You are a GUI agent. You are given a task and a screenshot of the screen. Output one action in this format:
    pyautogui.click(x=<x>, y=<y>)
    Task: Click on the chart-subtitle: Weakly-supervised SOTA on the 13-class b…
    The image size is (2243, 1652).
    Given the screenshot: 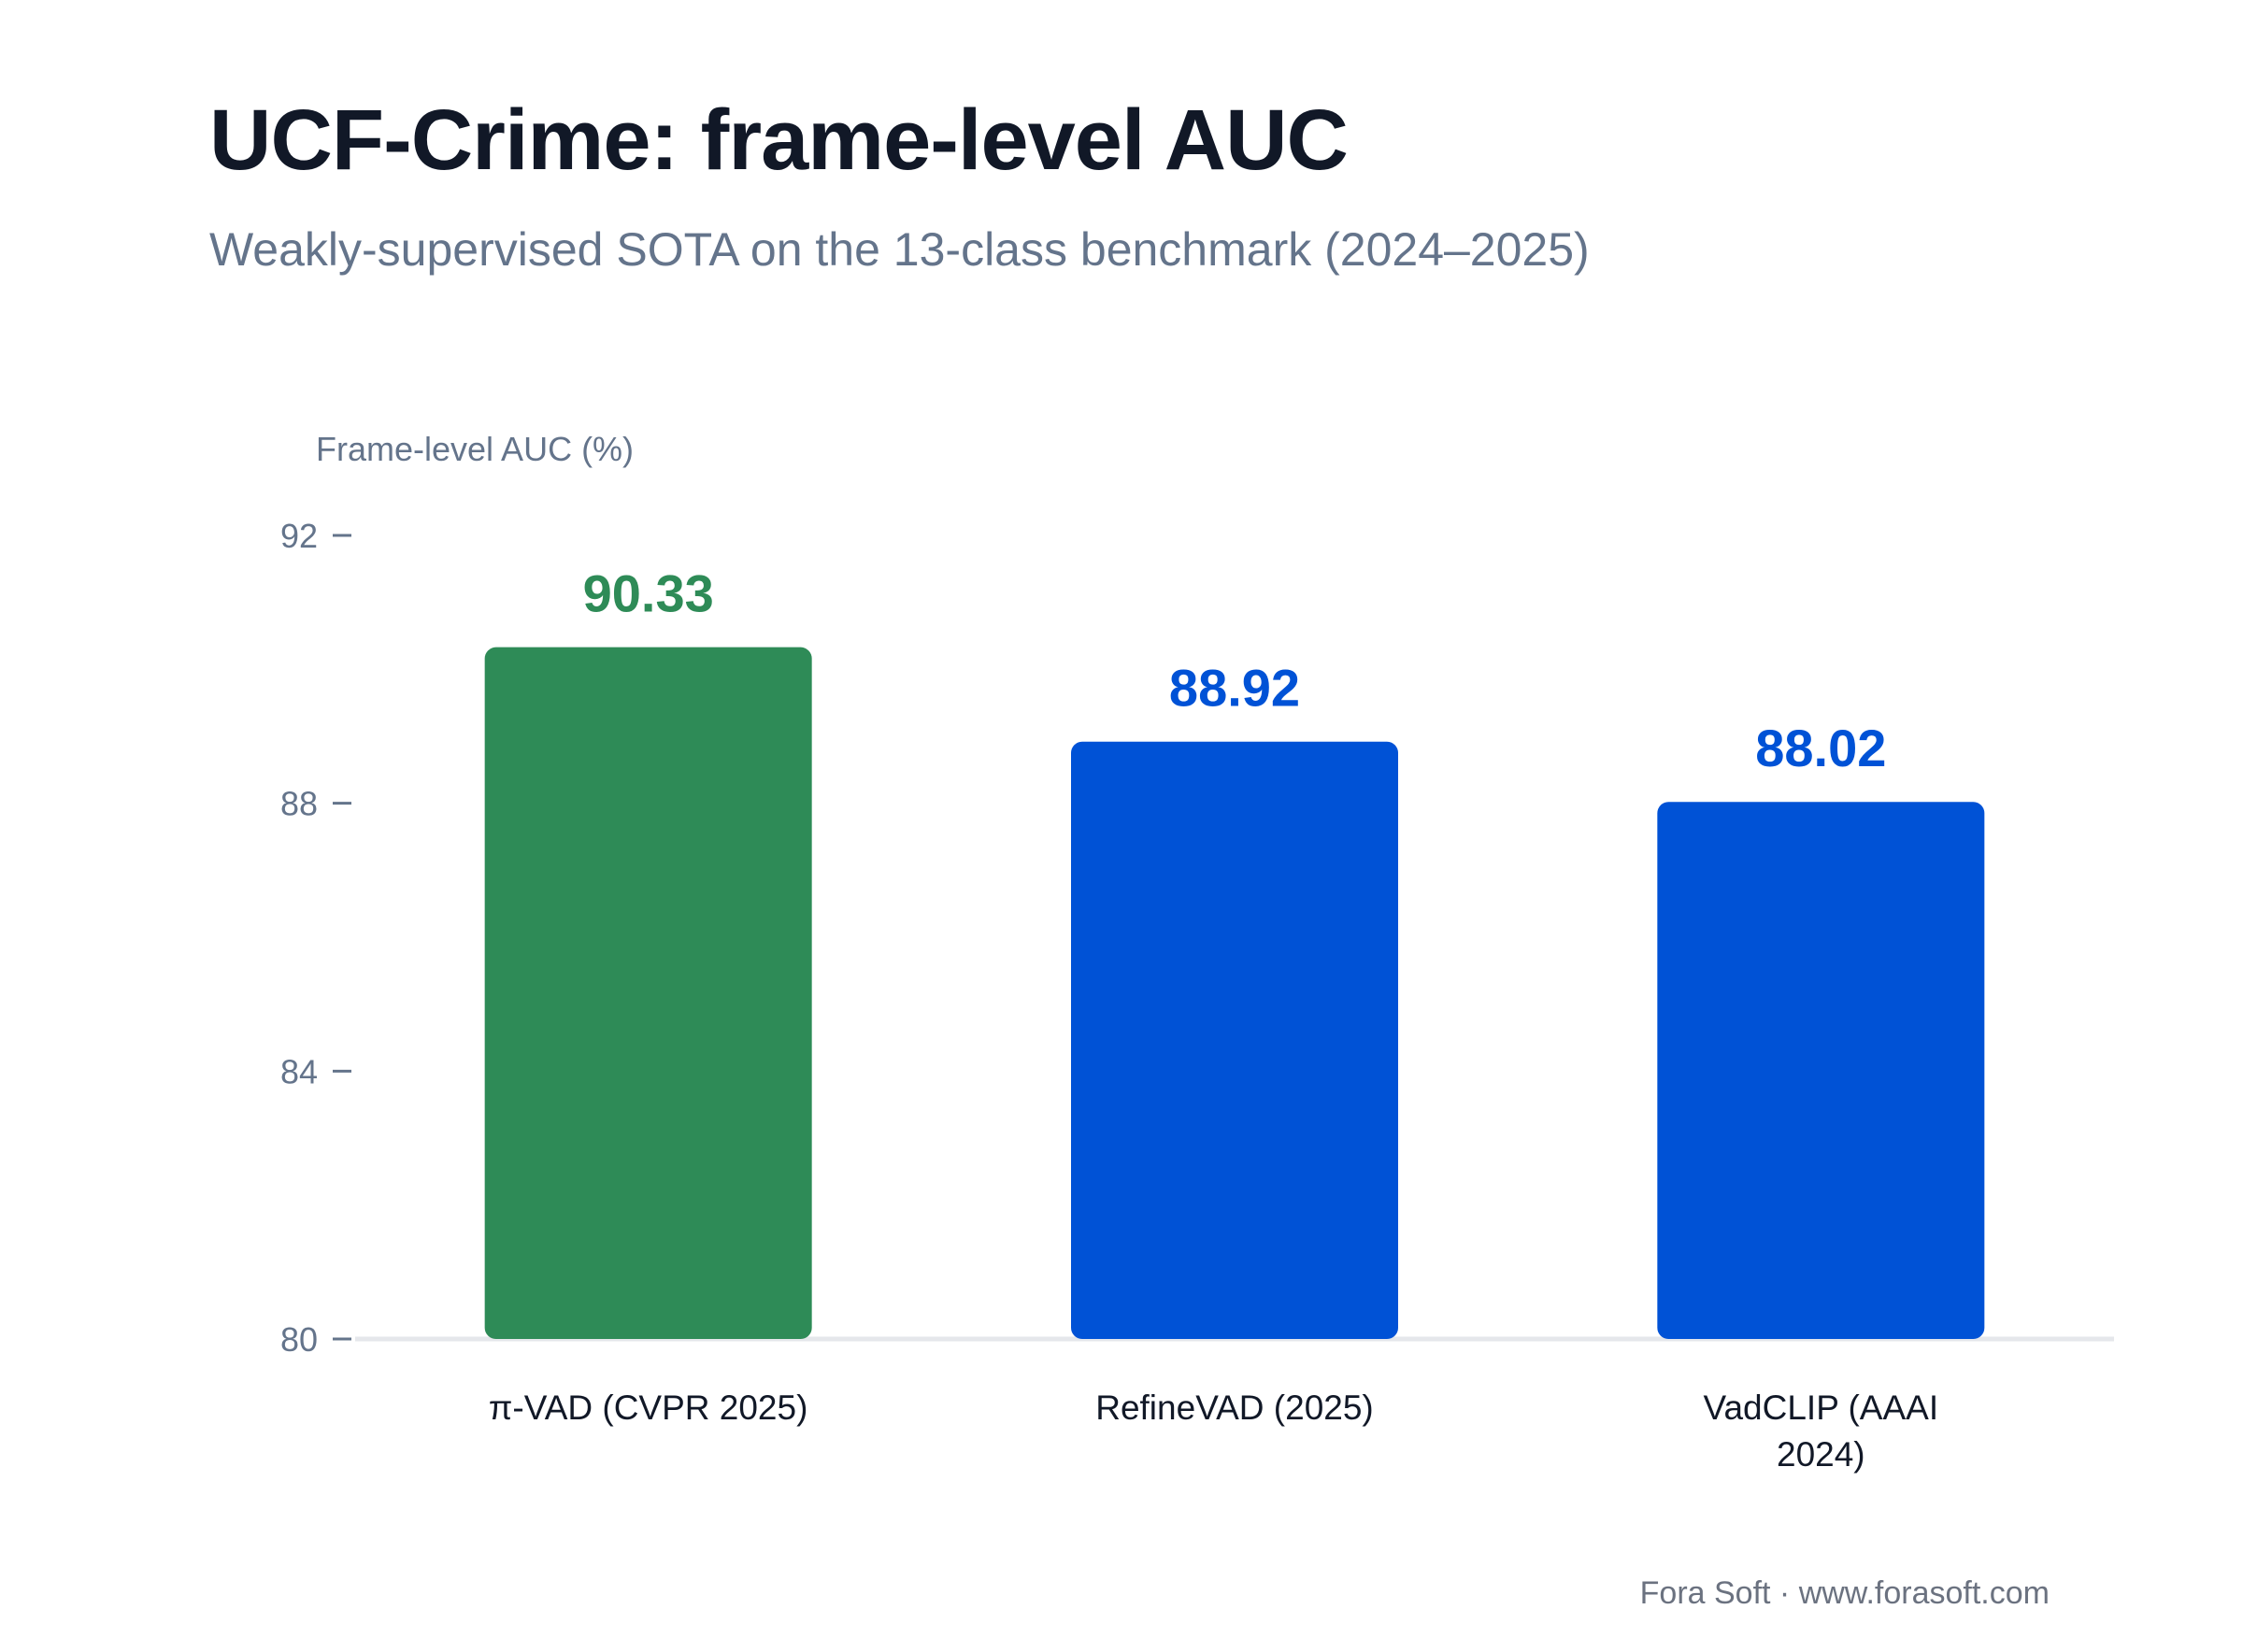 What is the action you would take?
    pyautogui.click(x=899, y=249)
    